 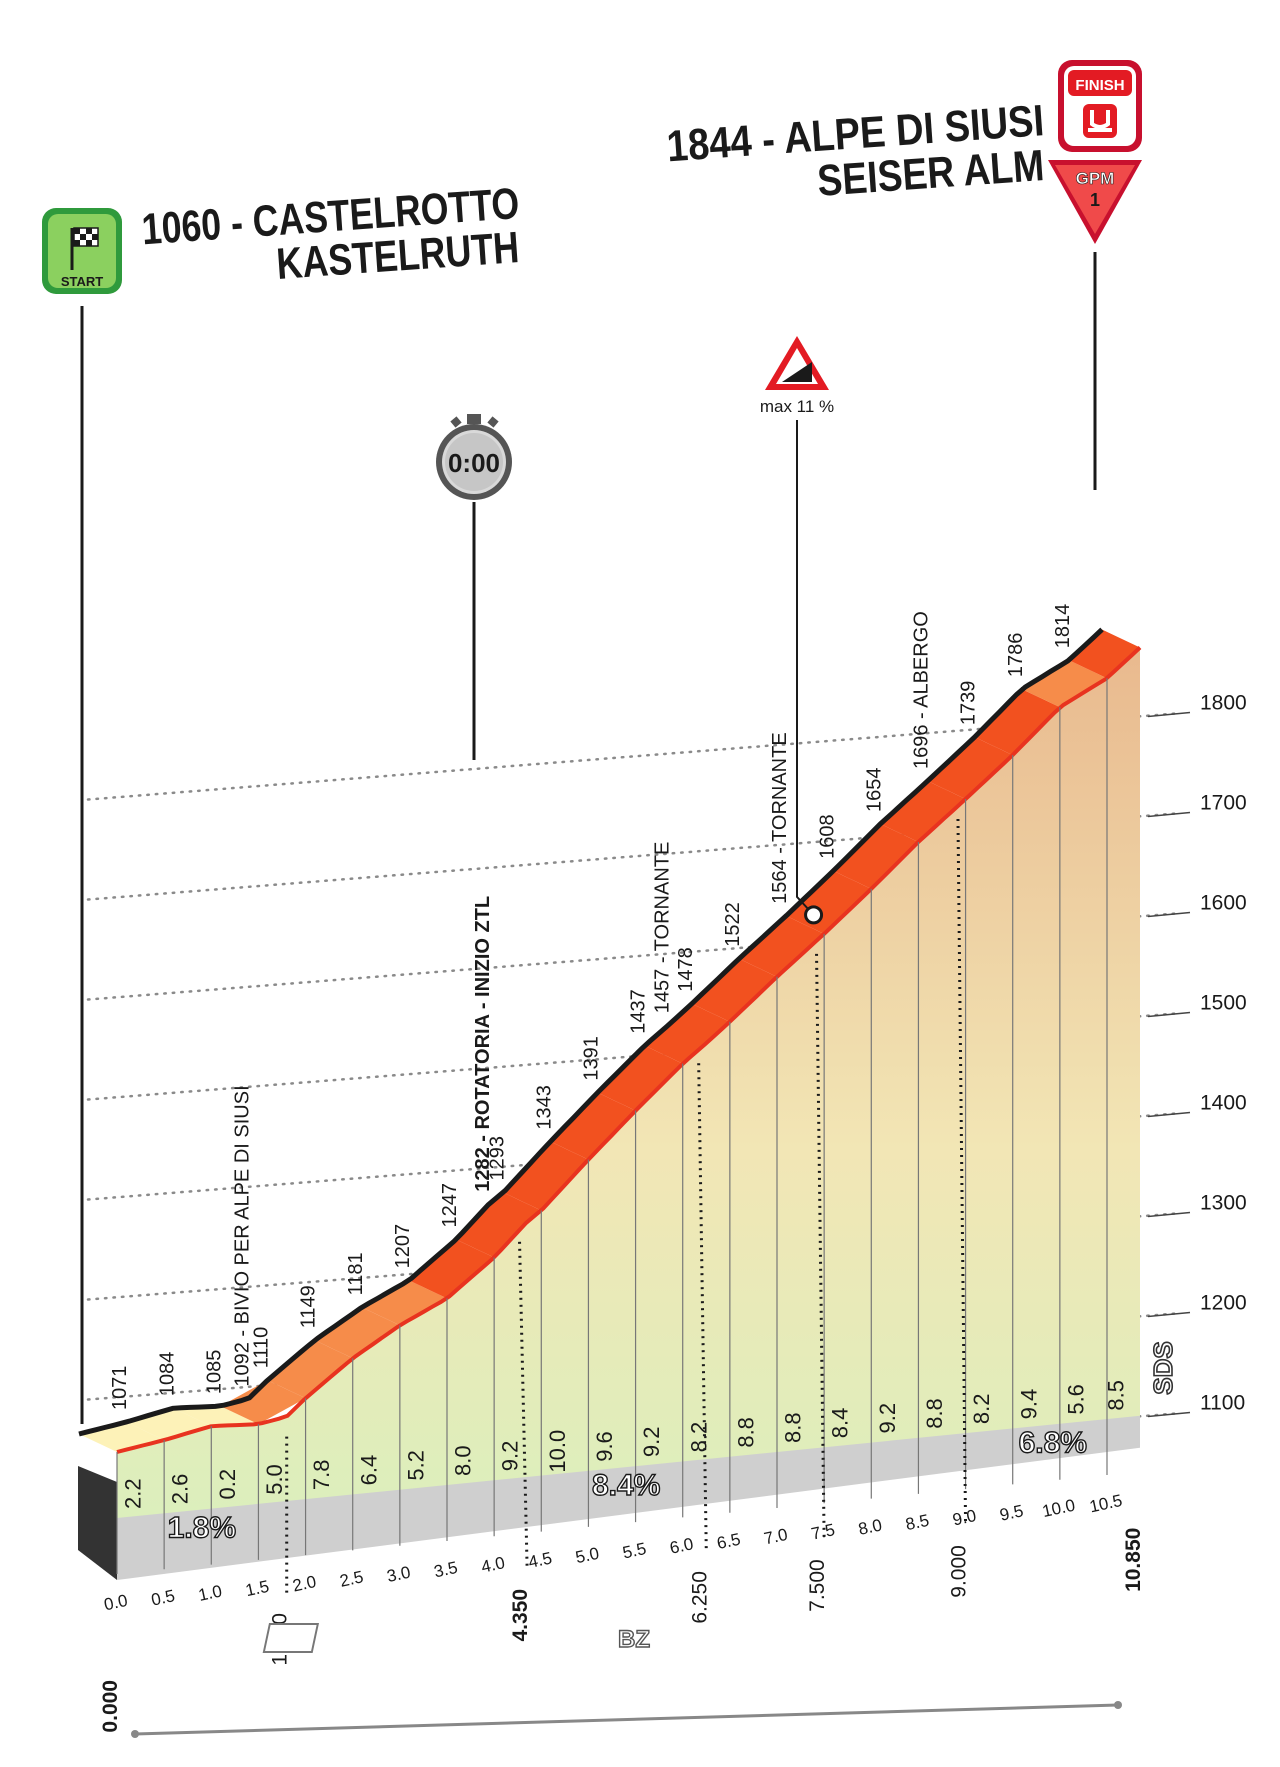 I want to click on km-label-4: 2.0, so click(x=304, y=1583).